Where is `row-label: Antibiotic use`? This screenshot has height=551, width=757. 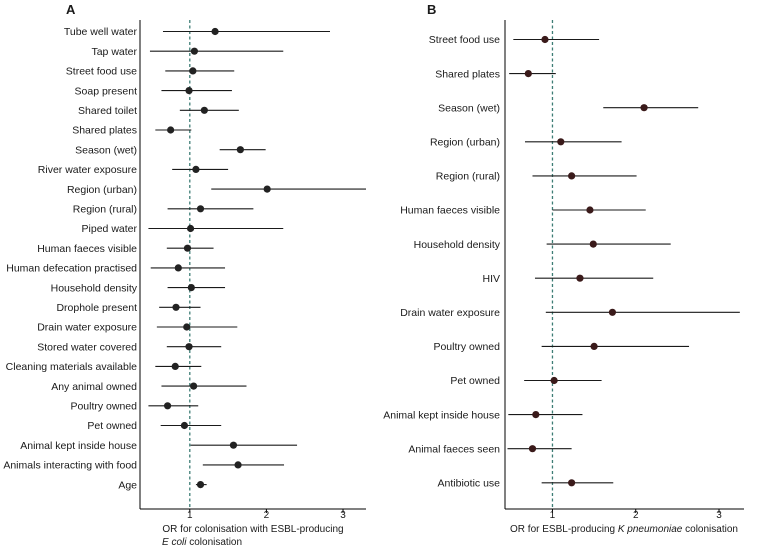 row-label: Antibiotic use is located at coordinates (469, 484).